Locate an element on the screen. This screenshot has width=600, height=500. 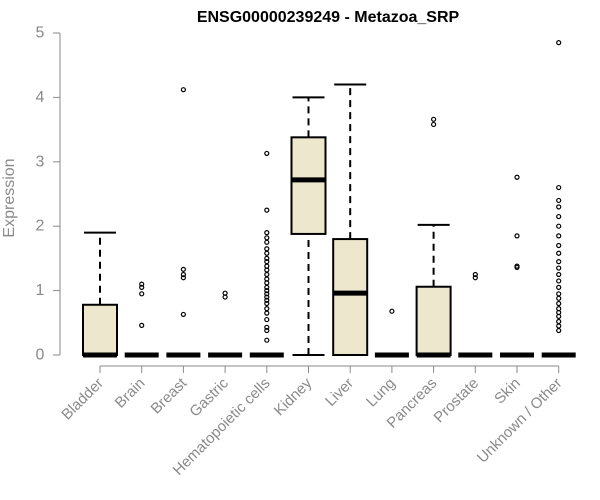
box-prostate is located at coordinates (475, 314).